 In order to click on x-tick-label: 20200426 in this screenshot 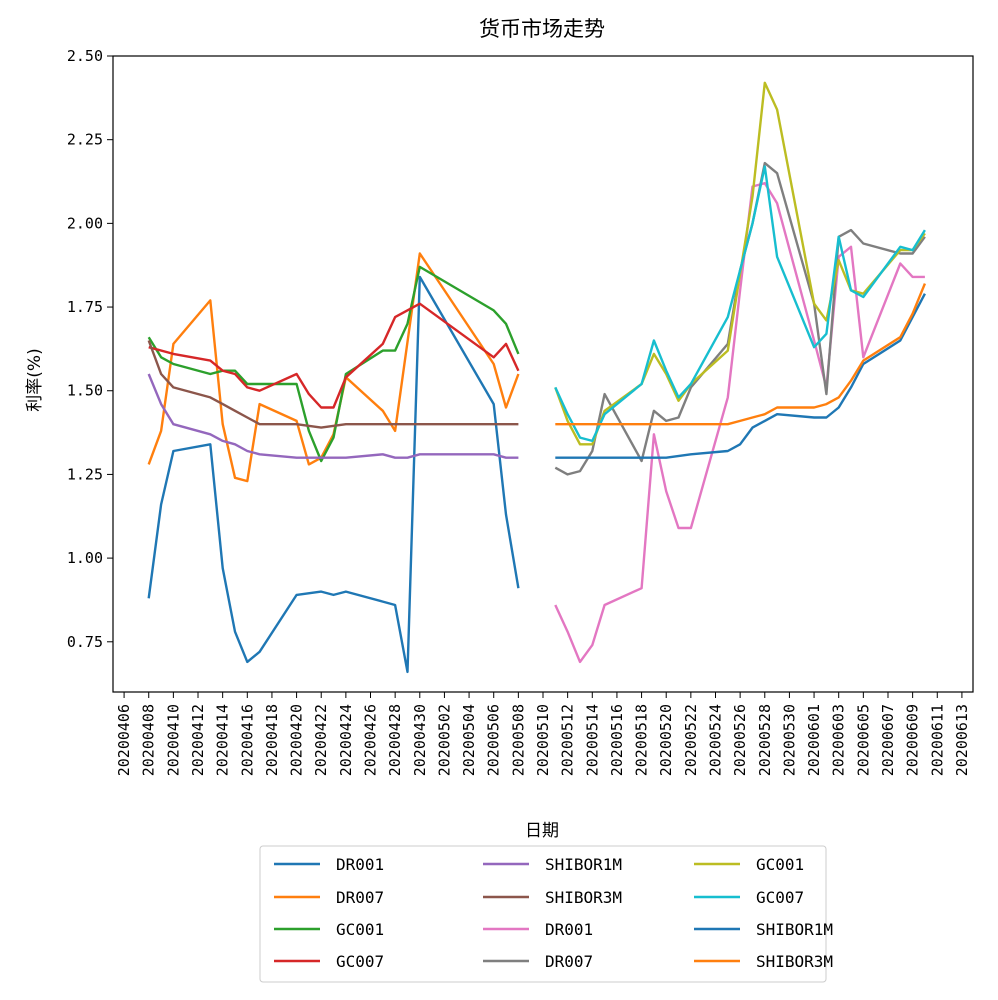, I will do `click(371, 740)`.